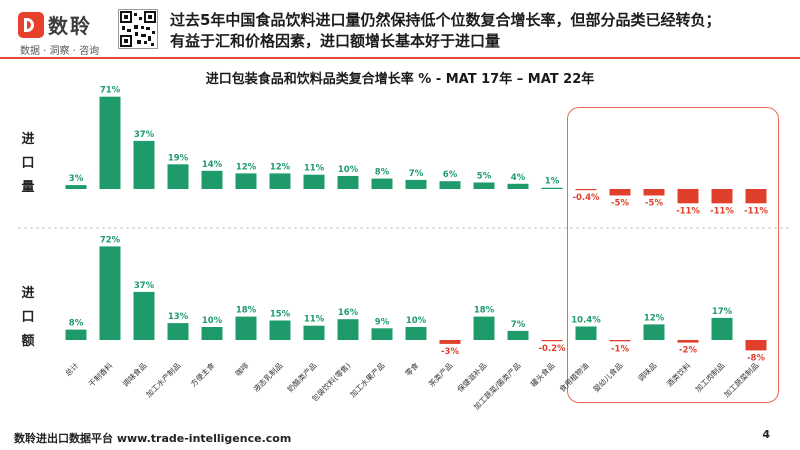 Image resolution: width=800 pixels, height=450 pixels. Describe the element at coordinates (144, 135) in the screenshot. I see `volume-value-label-2: 37%` at that location.